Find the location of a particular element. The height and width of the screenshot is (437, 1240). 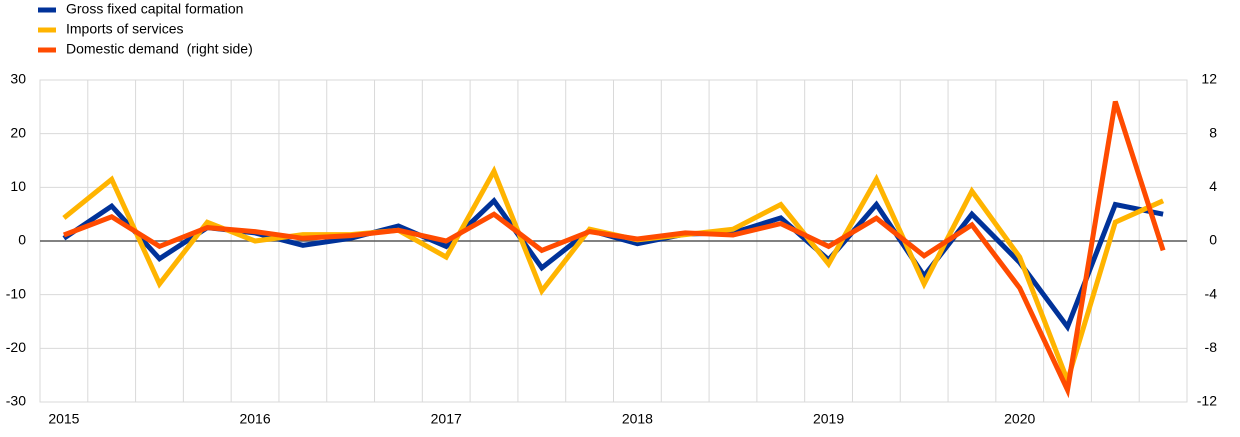

y-tick-label: -20 is located at coordinates (16, 347).